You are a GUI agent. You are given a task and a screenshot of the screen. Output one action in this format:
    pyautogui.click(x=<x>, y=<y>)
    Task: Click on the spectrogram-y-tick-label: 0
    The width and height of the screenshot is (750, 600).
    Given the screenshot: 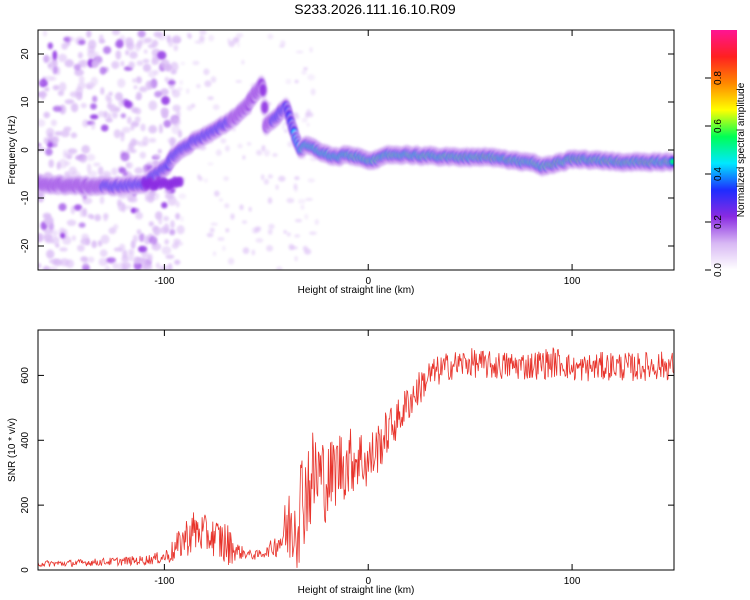 What is the action you would take?
    pyautogui.click(x=25, y=150)
    